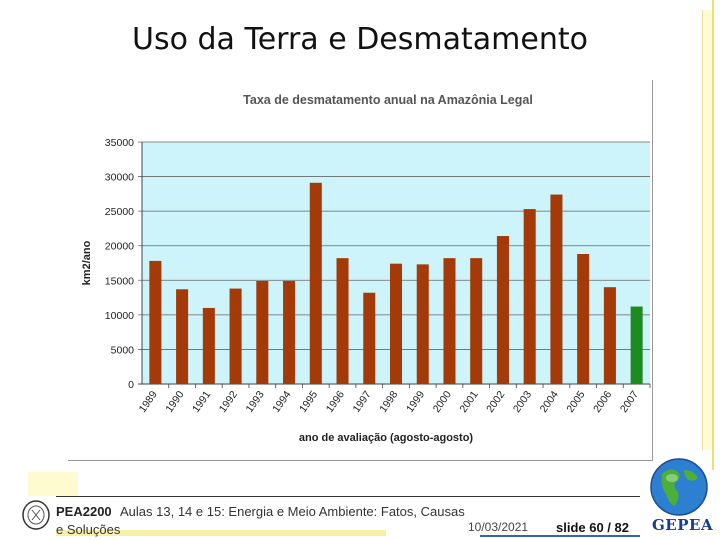 The width and height of the screenshot is (720, 540). Describe the element at coordinates (201, 402) in the screenshot. I see `x-tick-label: 1991` at that location.